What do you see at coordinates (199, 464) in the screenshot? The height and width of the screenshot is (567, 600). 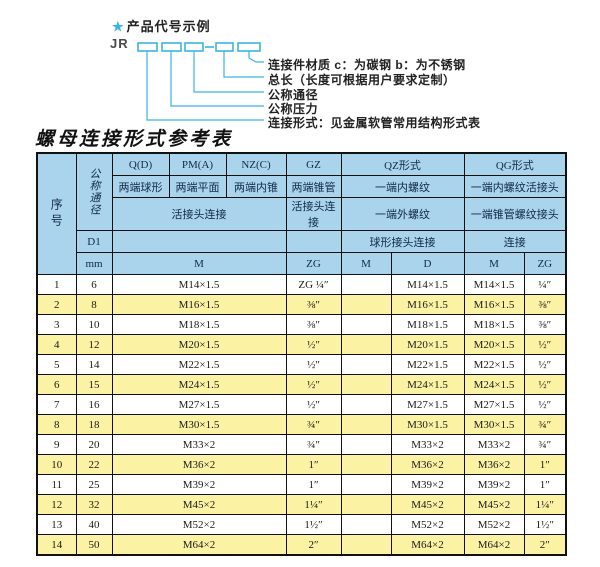 I see `cell-m: M36×2` at bounding box center [199, 464].